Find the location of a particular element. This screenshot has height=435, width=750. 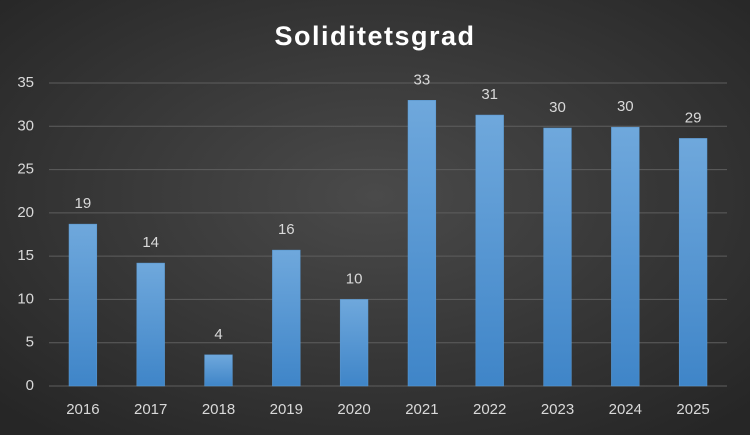

x-tick-label: 2021 is located at coordinates (421, 409).